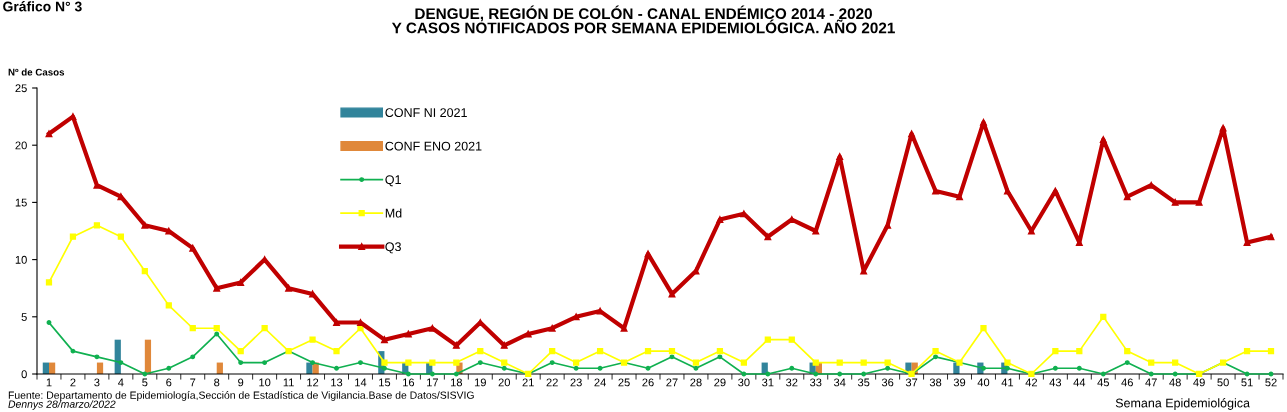  What do you see at coordinates (21, 202) in the screenshot?
I see `y-tick-label: 15` at bounding box center [21, 202].